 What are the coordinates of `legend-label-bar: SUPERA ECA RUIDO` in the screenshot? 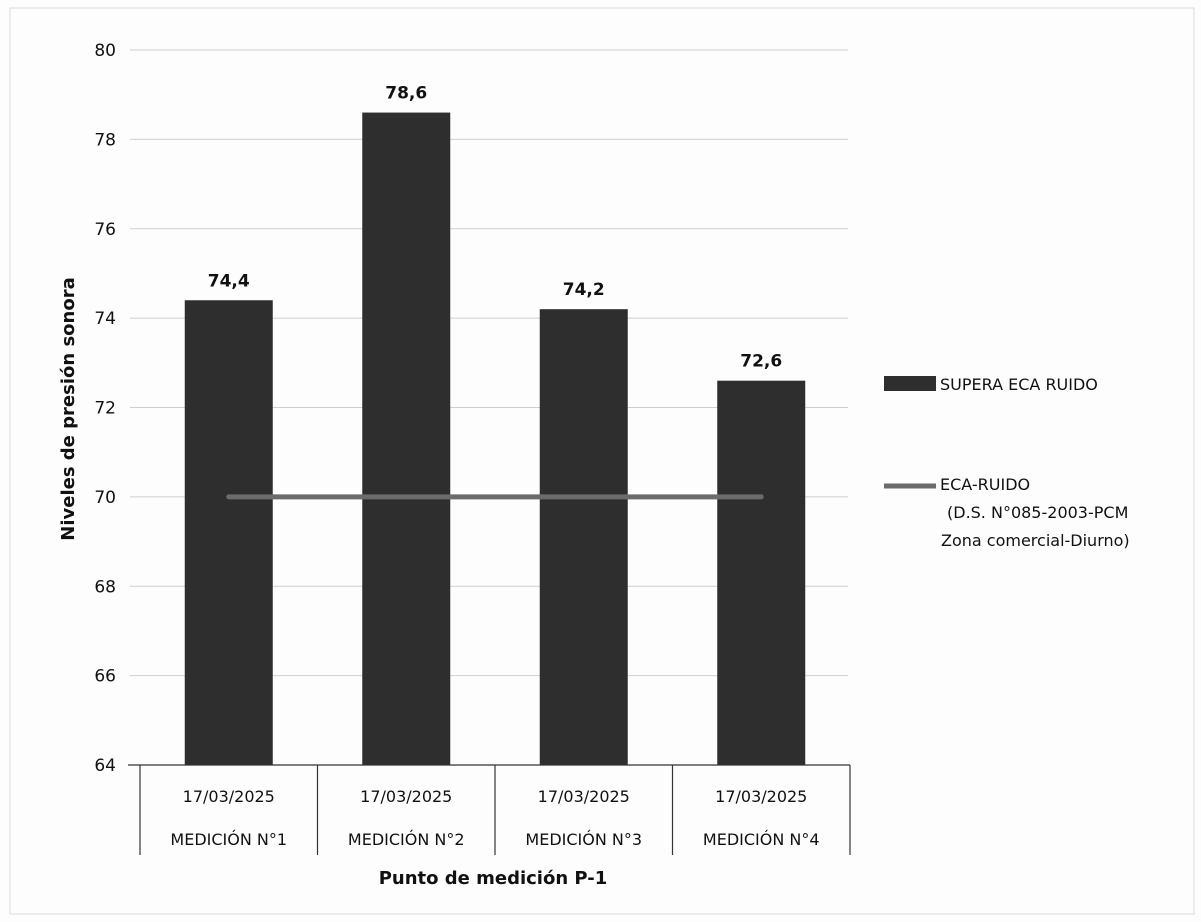 It's located at (1019, 384).